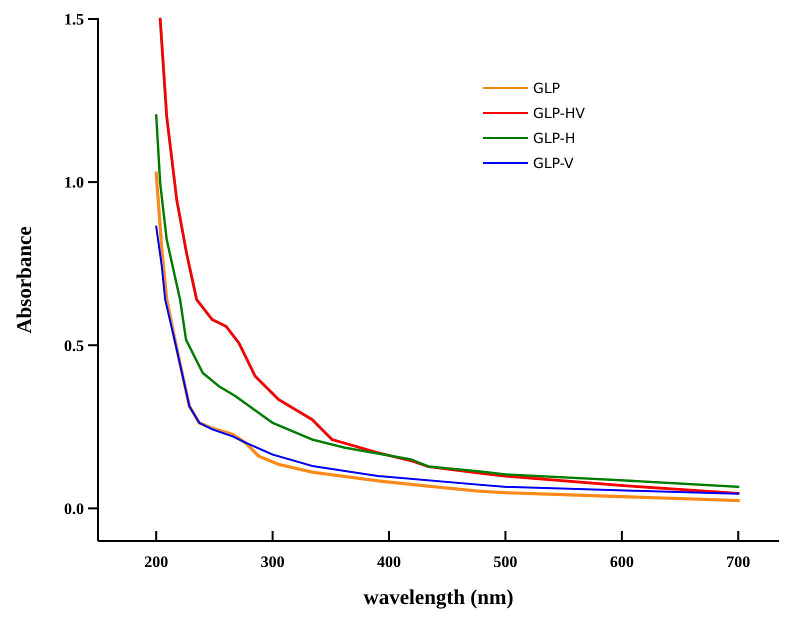  What do you see at coordinates (24, 280) in the screenshot?
I see `y-axis-title: Absorbance` at bounding box center [24, 280].